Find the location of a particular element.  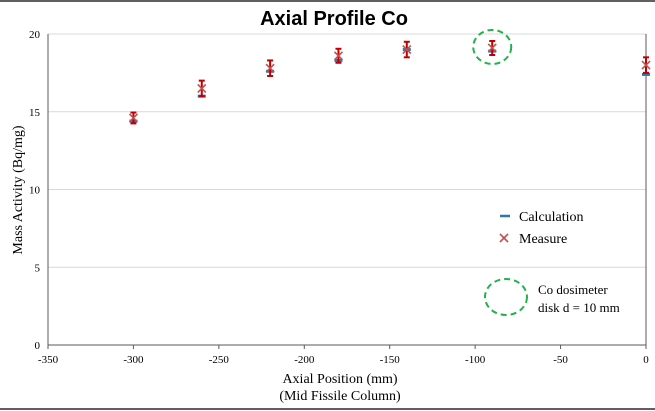

x-tick-label-2: -250 is located at coordinates (219, 360).